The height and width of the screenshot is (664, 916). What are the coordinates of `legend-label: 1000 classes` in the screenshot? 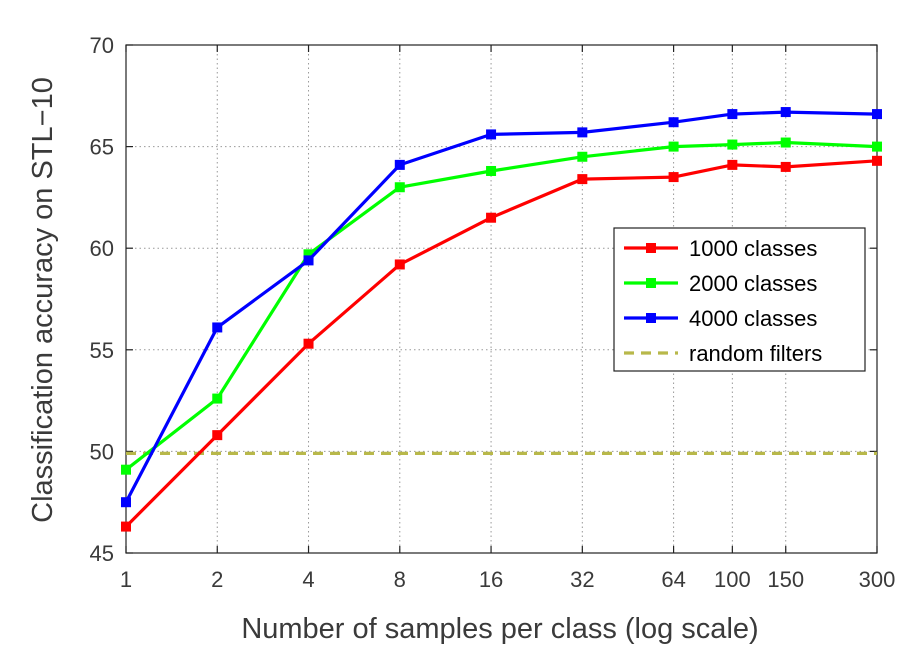 It's located at (753, 248).